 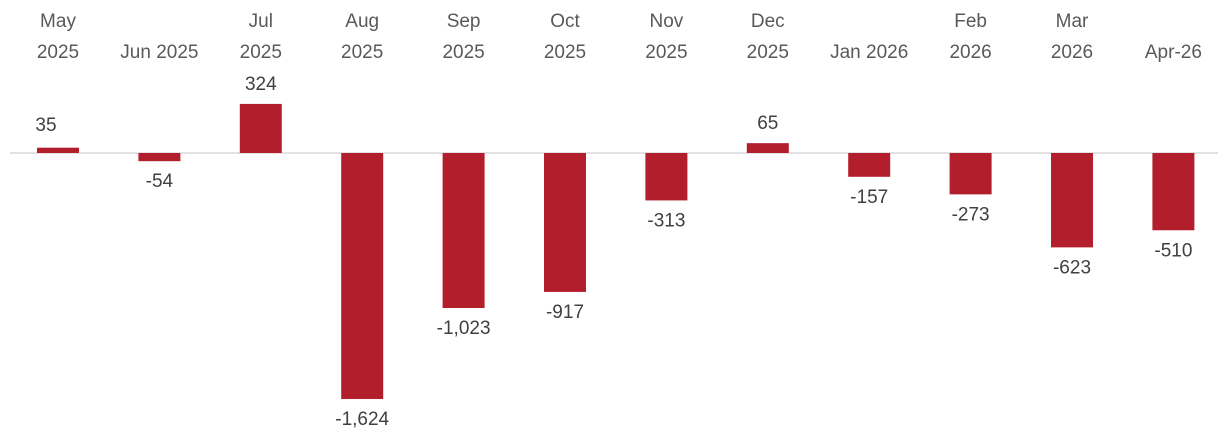 What do you see at coordinates (160, 181) in the screenshot?
I see `data-label: -54` at bounding box center [160, 181].